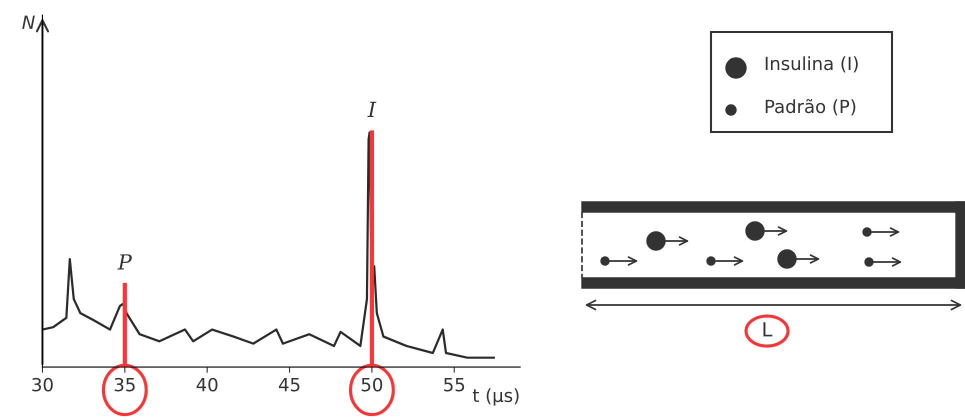  I want to click on x-axis-title: t (µs), so click(495, 397).